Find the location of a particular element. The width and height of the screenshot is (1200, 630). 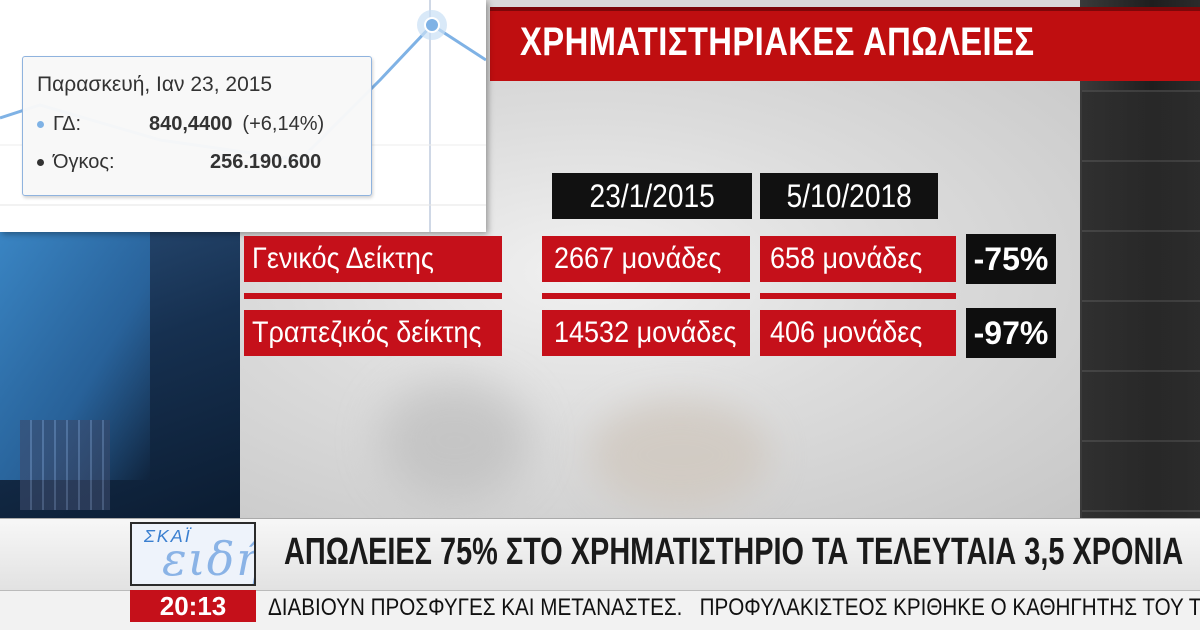

column-header-2015: 23/1/2015 is located at coordinates (652, 196).